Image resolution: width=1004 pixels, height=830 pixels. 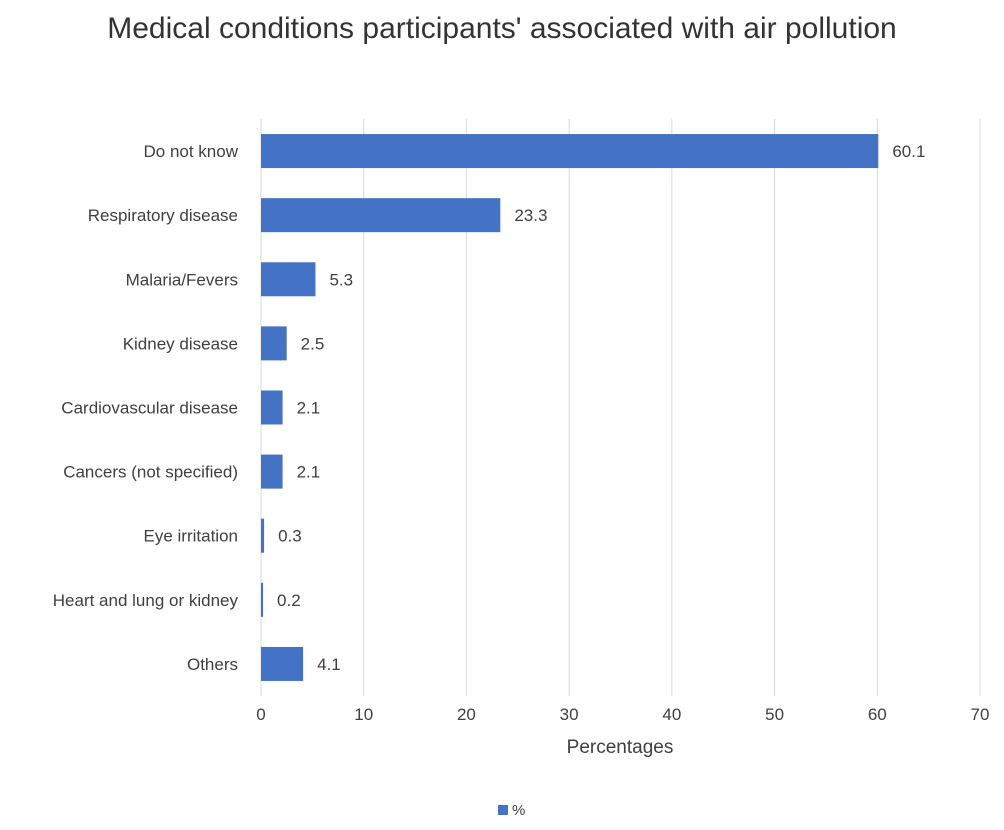 What do you see at coordinates (518, 810) in the screenshot?
I see `legend-label: %` at bounding box center [518, 810].